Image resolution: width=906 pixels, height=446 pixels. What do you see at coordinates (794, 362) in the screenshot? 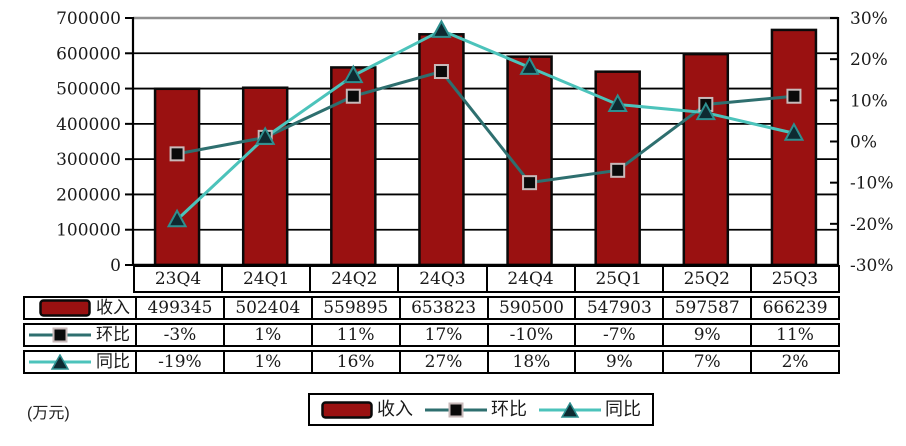
I see `table-cell: 2%` at bounding box center [794, 362].